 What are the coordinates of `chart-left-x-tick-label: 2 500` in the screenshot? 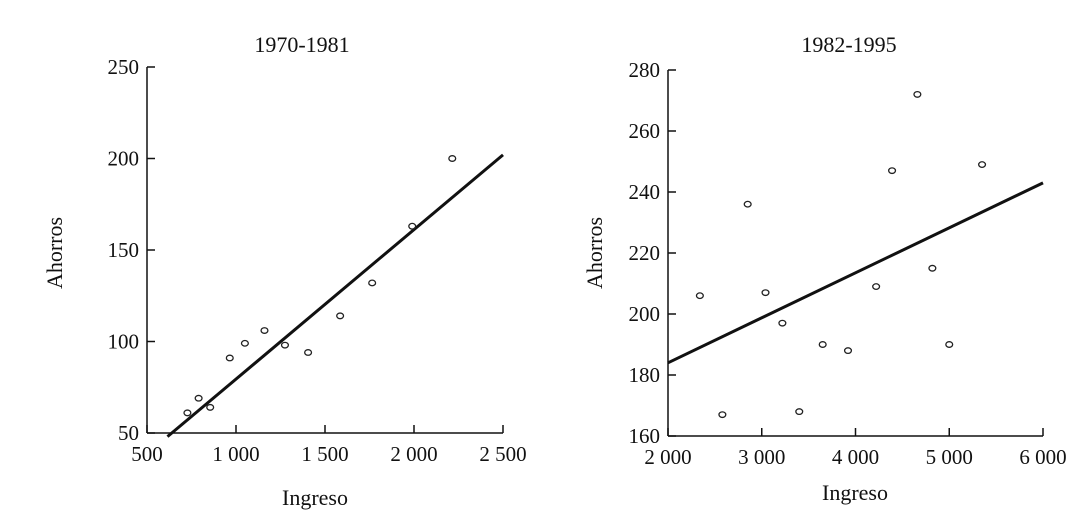 It's located at (502, 454).